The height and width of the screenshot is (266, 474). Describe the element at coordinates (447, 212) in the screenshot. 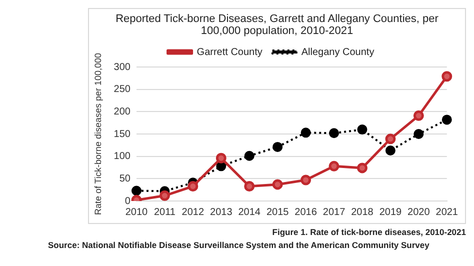

I see `x-tick-label: 2021` at that location.